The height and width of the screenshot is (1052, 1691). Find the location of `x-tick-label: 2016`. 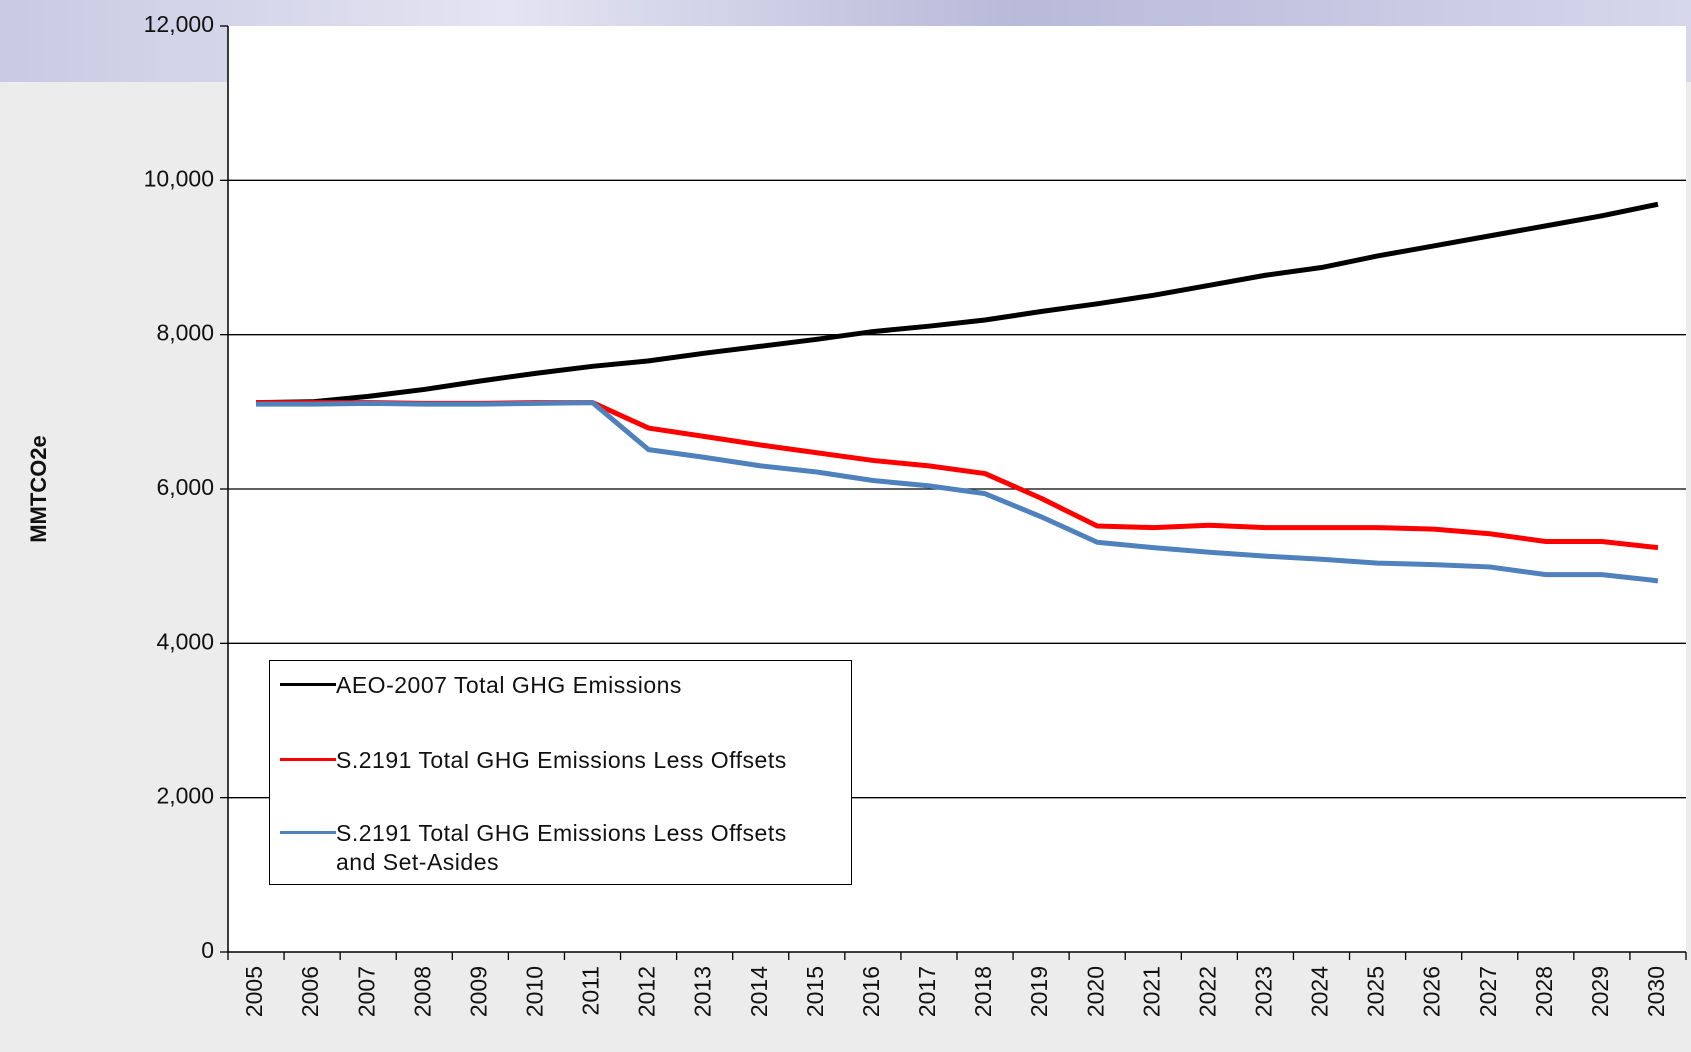

x-tick-label: 2016 is located at coordinates (871, 991).